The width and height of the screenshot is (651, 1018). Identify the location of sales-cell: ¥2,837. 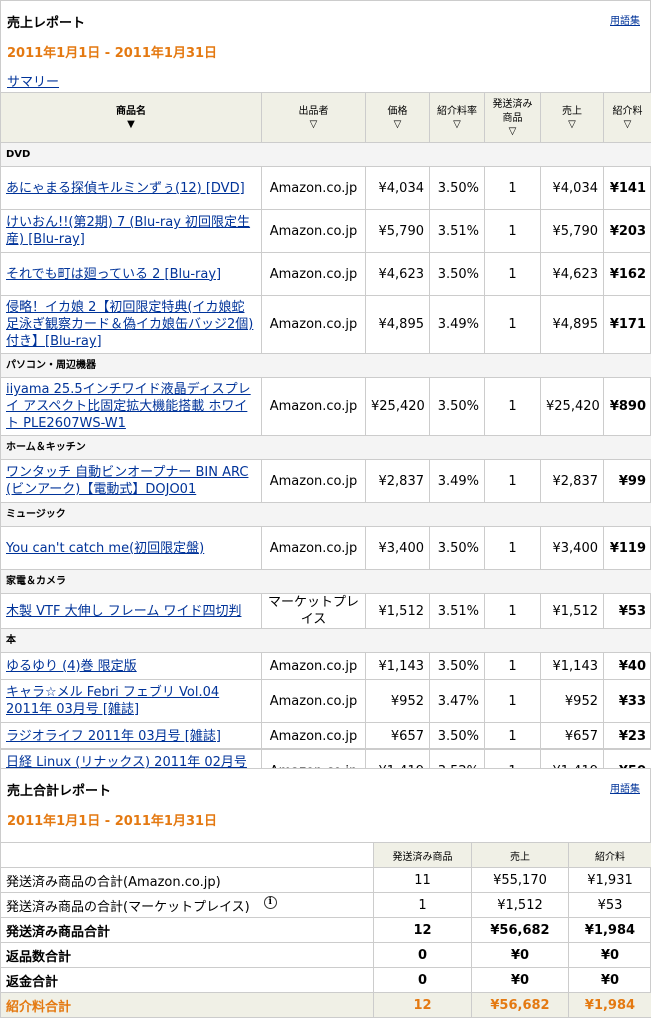
(572, 481).